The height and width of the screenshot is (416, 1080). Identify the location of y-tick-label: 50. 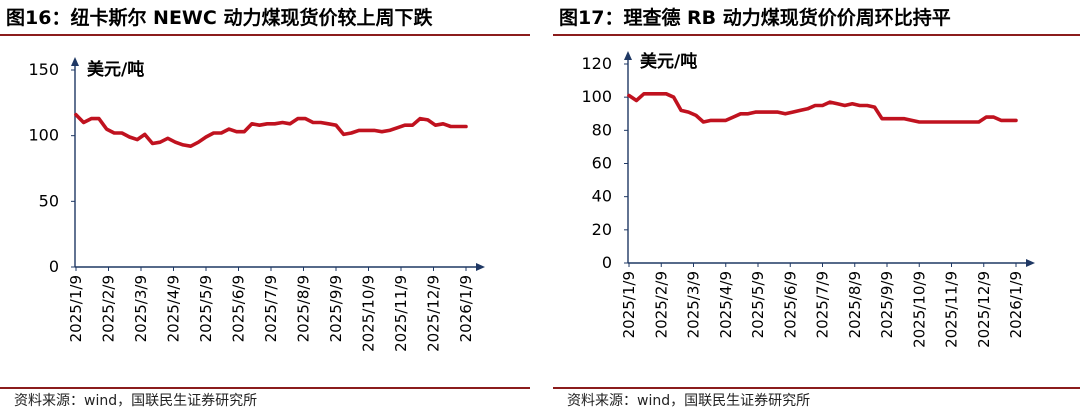
(49, 200).